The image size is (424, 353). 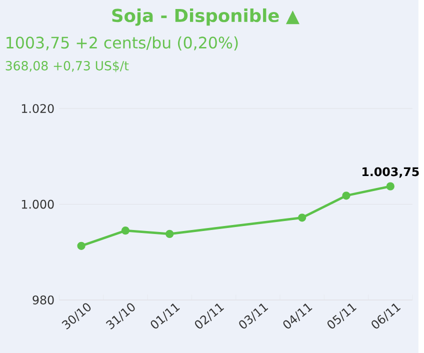 I want to click on y-tick-label: 980, so click(x=43, y=299).